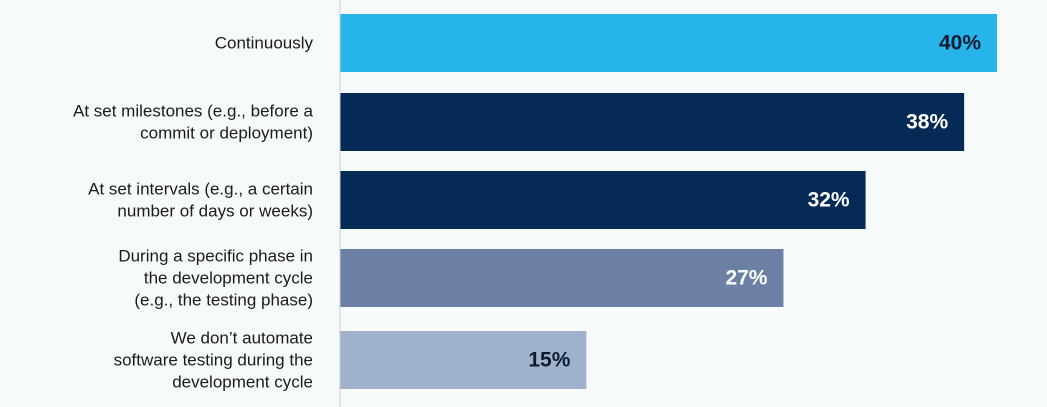  Describe the element at coordinates (549, 360) in the screenshot. I see `value-label-5: 15%` at that location.